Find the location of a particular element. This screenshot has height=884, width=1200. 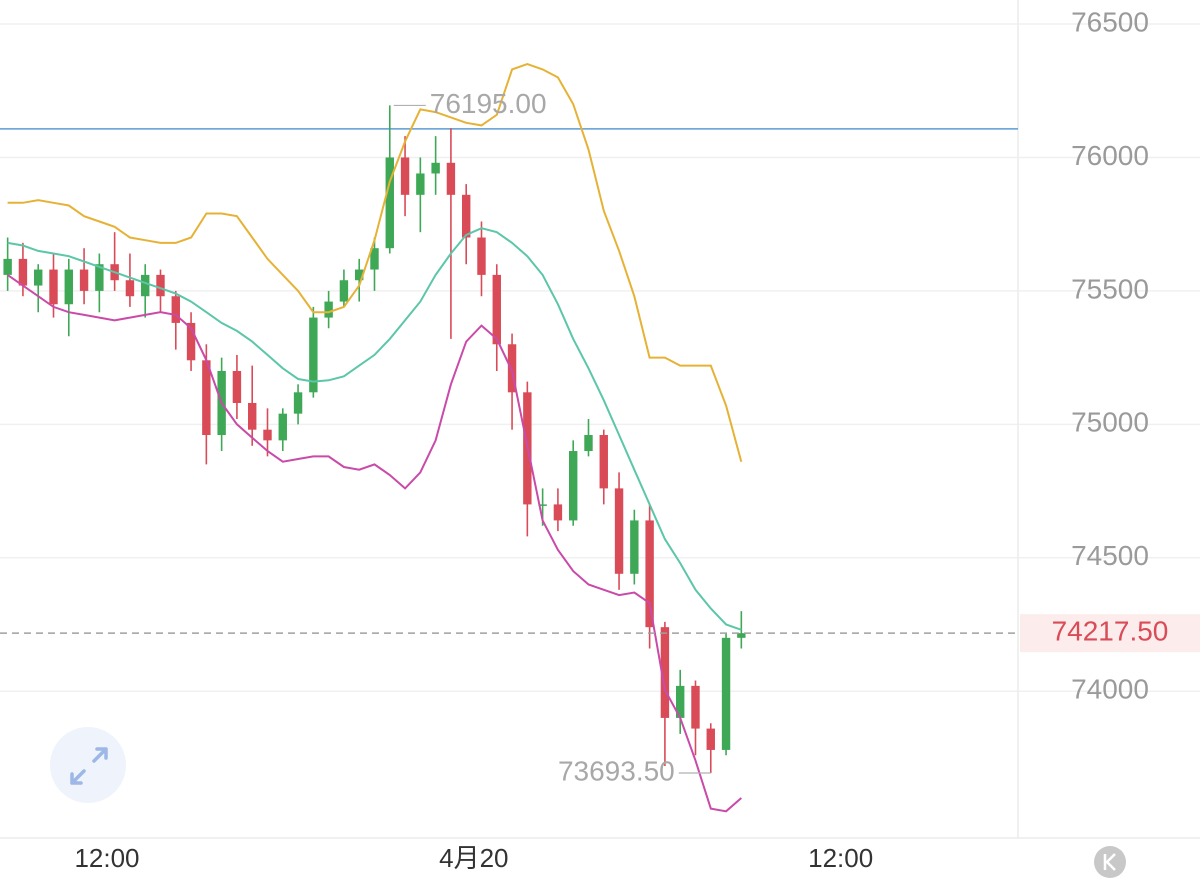

kline-icon is located at coordinates (1109, 862).